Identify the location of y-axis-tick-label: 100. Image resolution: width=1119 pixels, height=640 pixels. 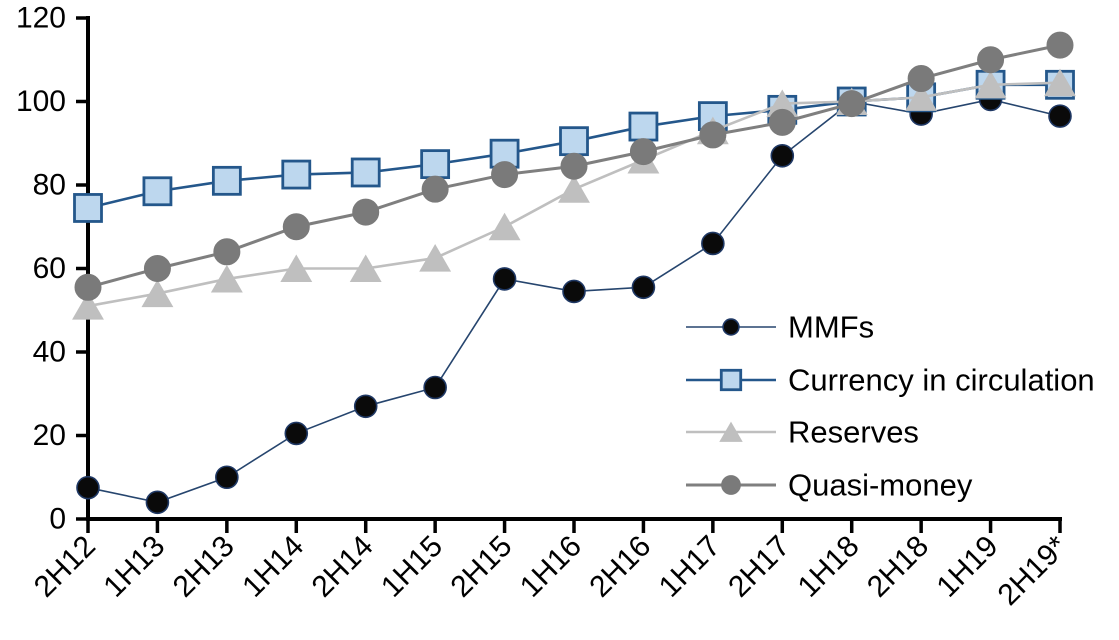
(41, 101).